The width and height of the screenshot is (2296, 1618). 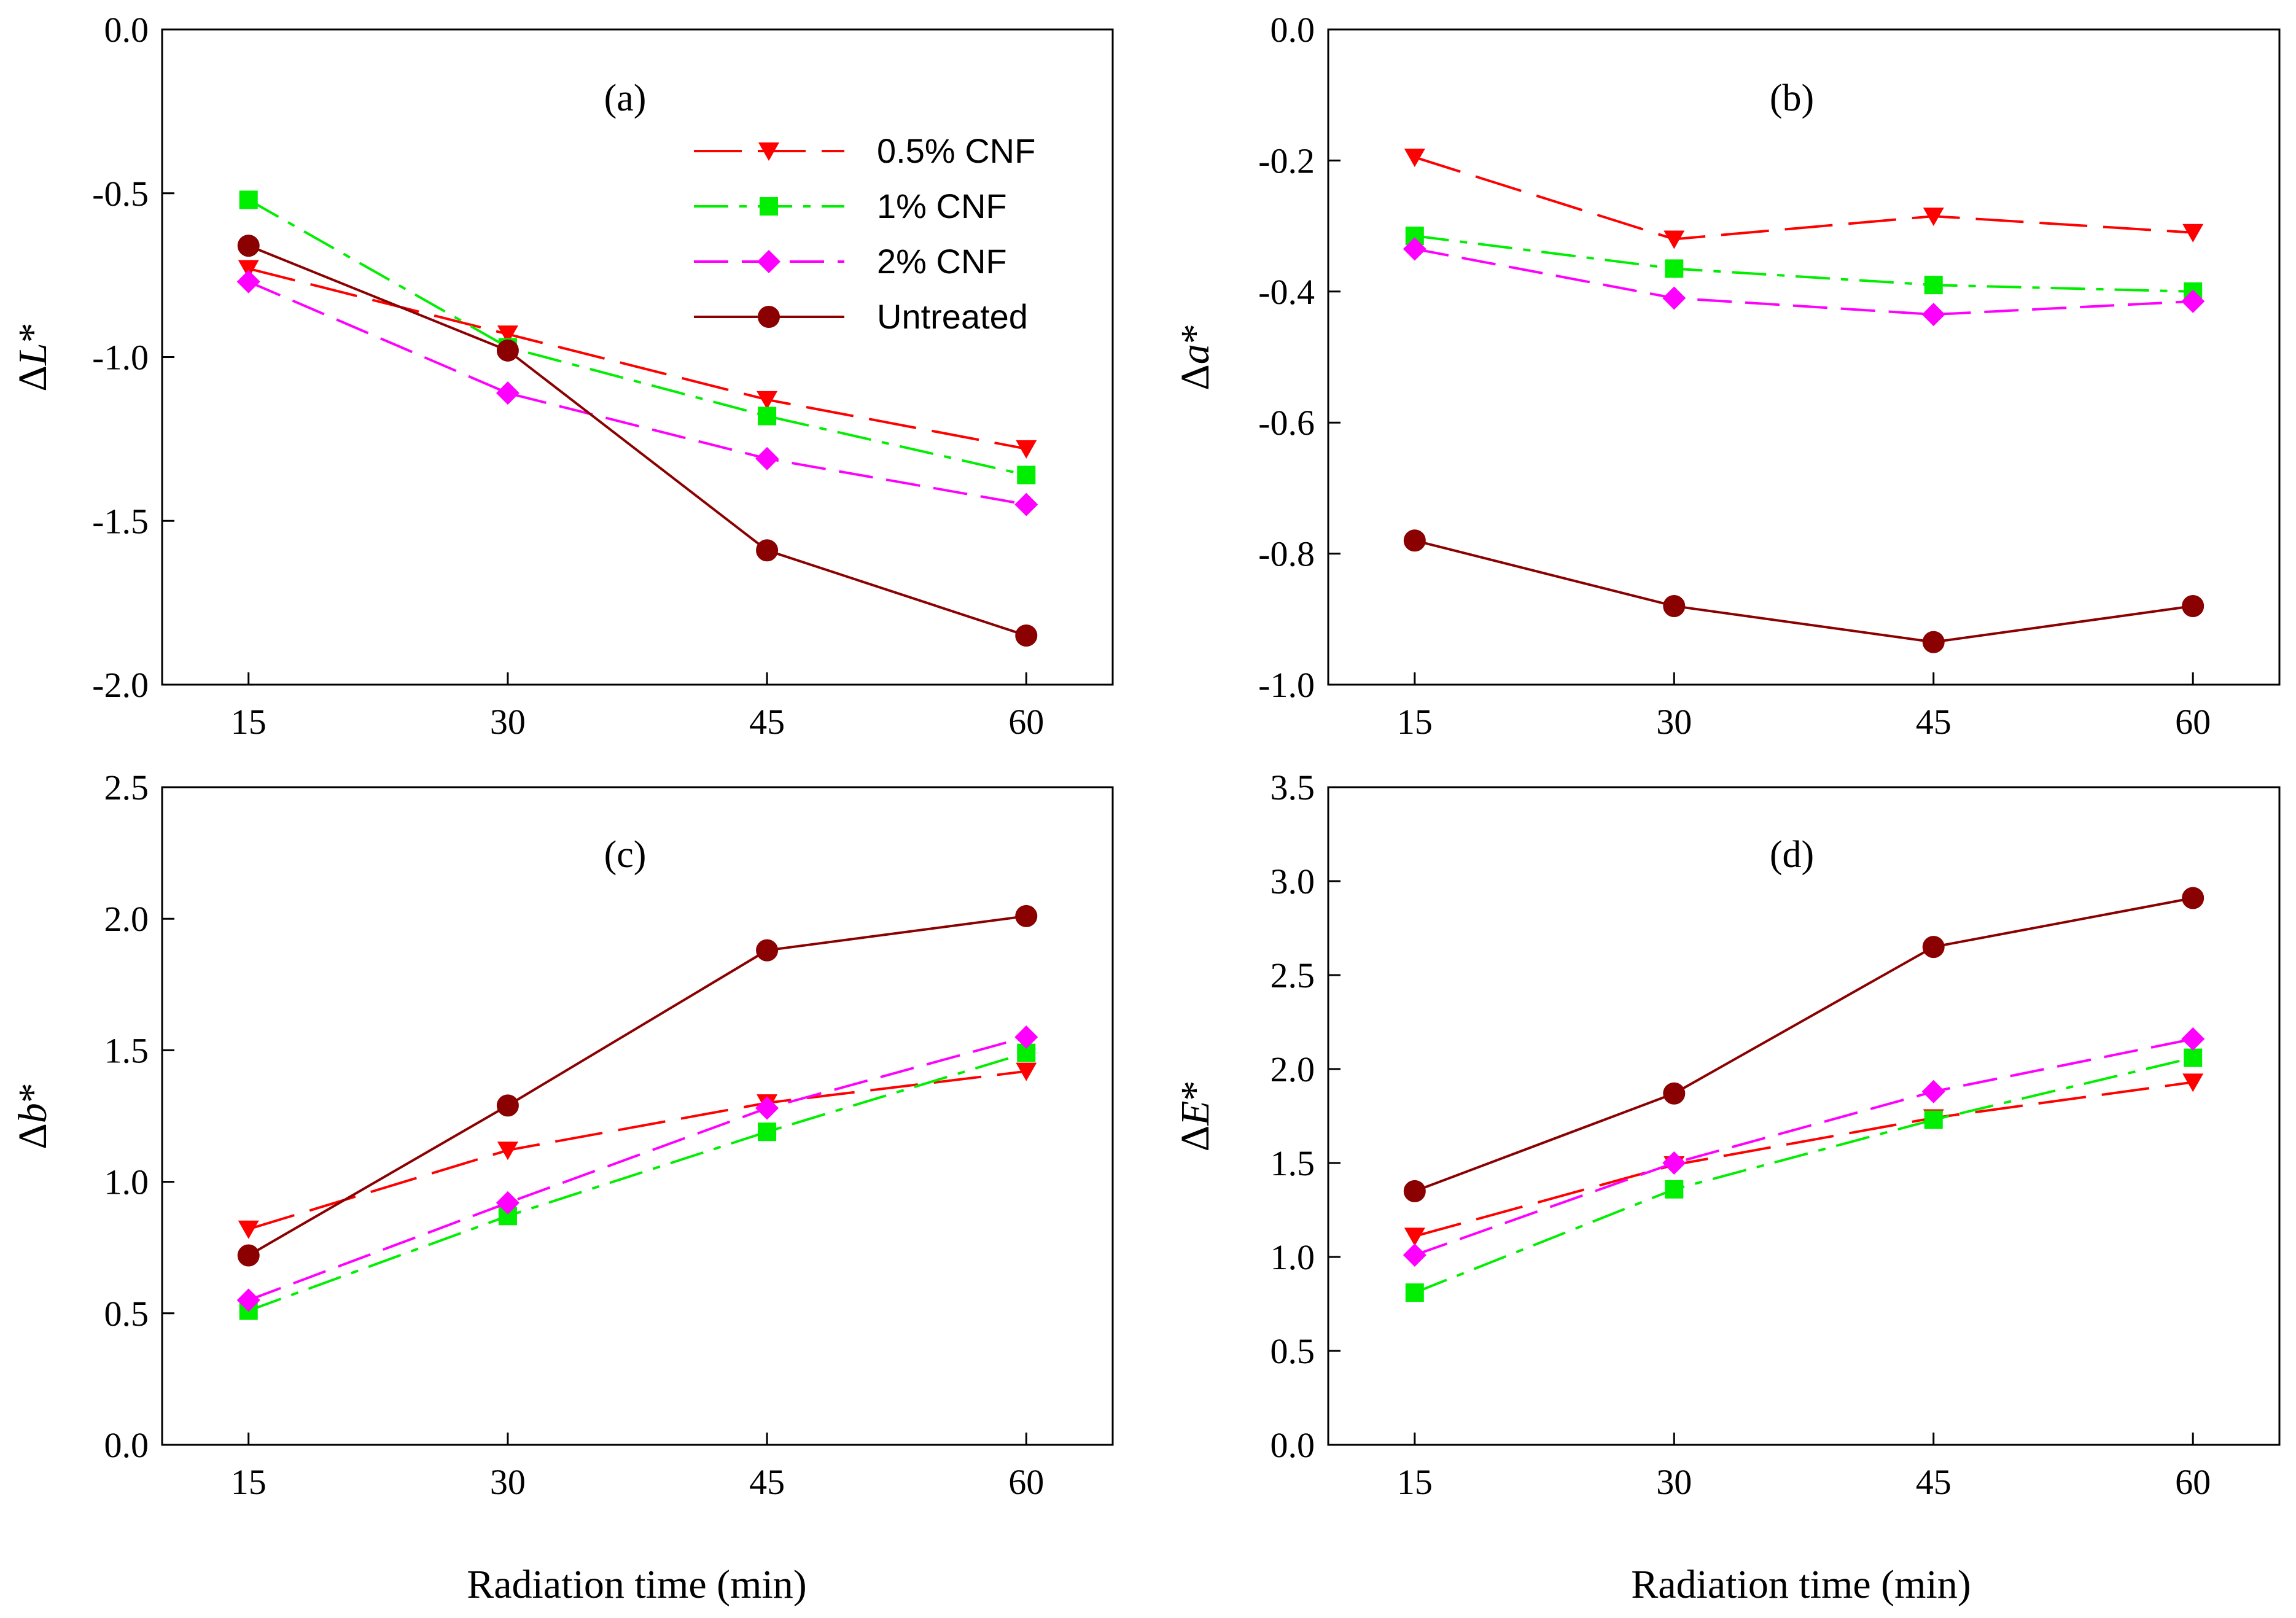 What do you see at coordinates (638, 1150) in the screenshot?
I see `panel-c-series-0-5-cnf` at bounding box center [638, 1150].